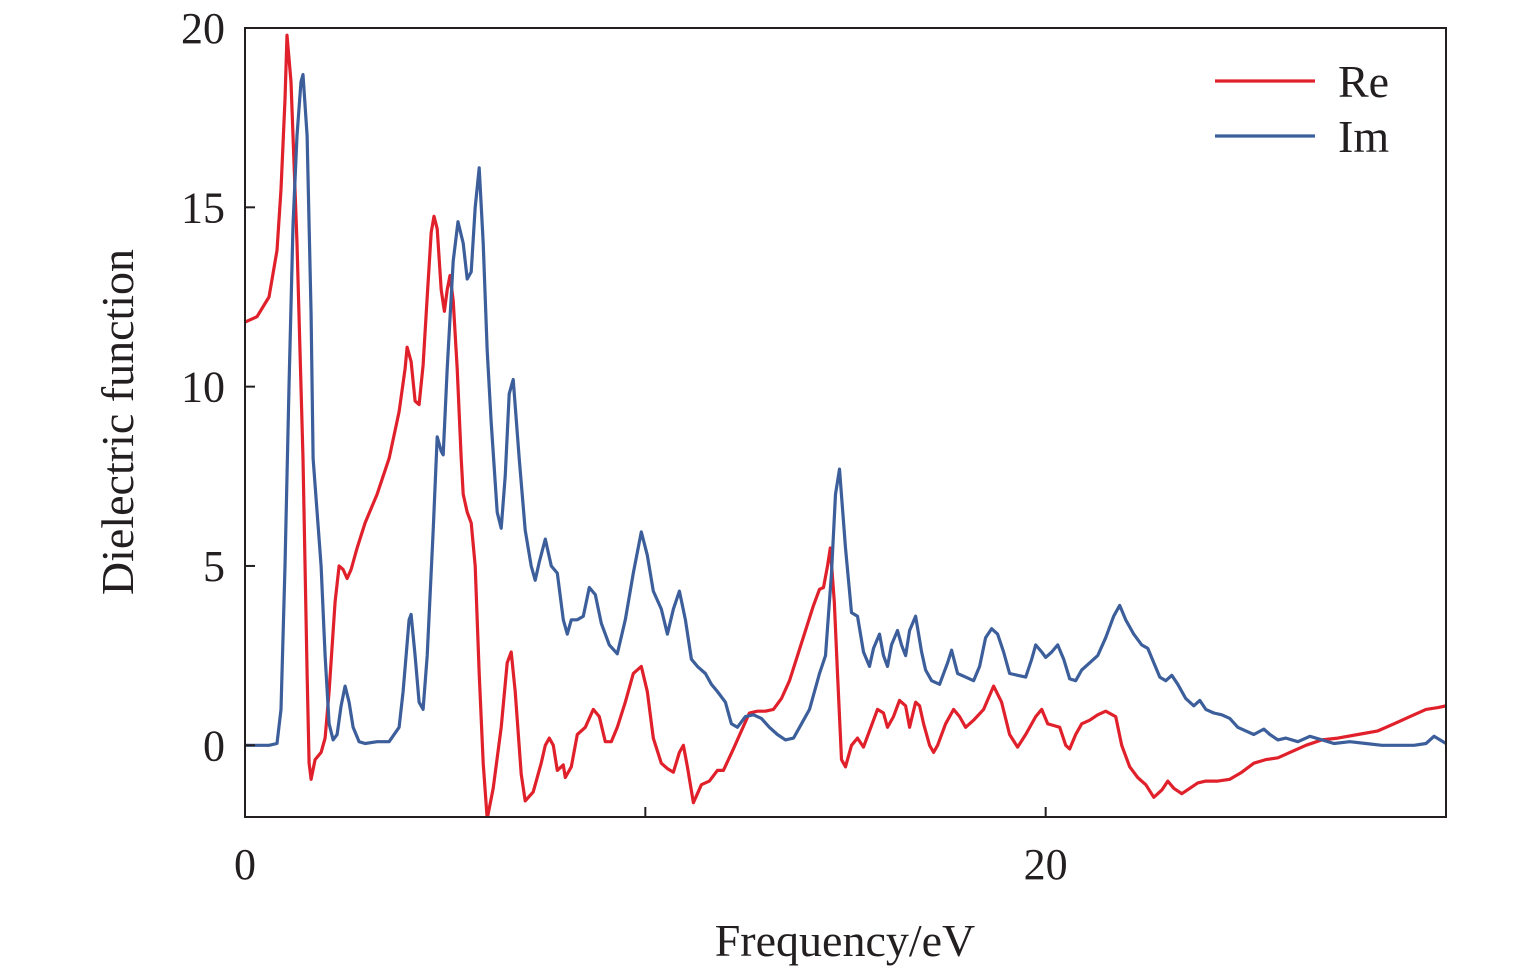 Image resolution: width=1535 pixels, height=971 pixels. What do you see at coordinates (117, 422) in the screenshot?
I see `y-axis-label: Dielectric function` at bounding box center [117, 422].